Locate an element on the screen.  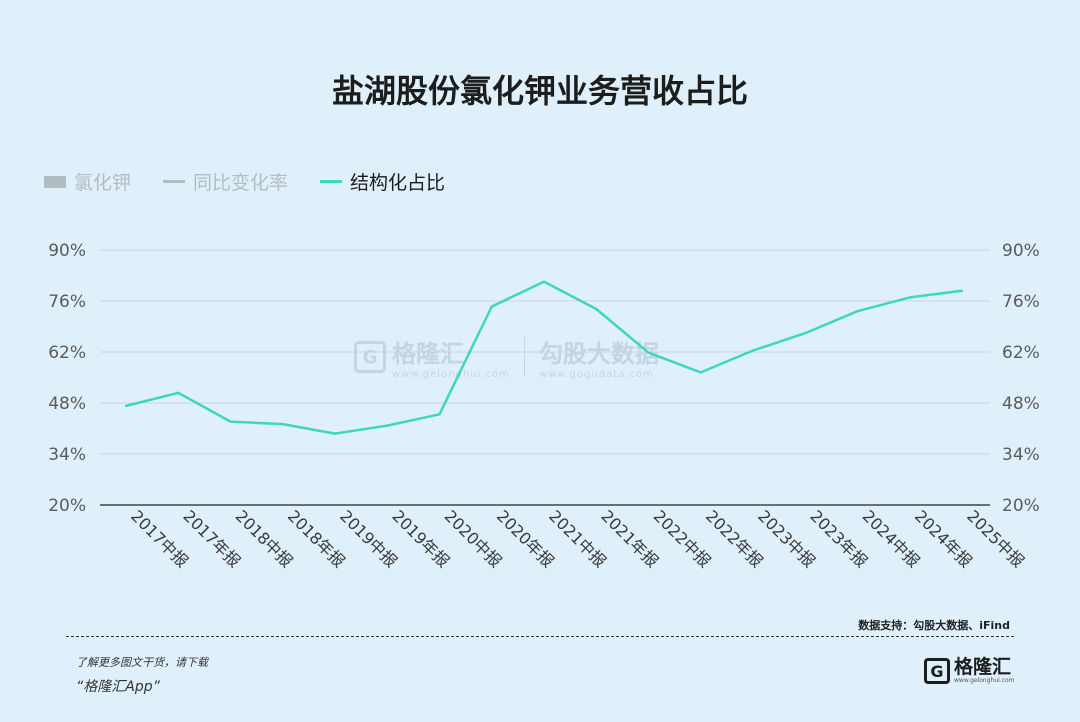
brand-logo: G 格隆汇 www.gelonghui.com is located at coordinates (969, 671).